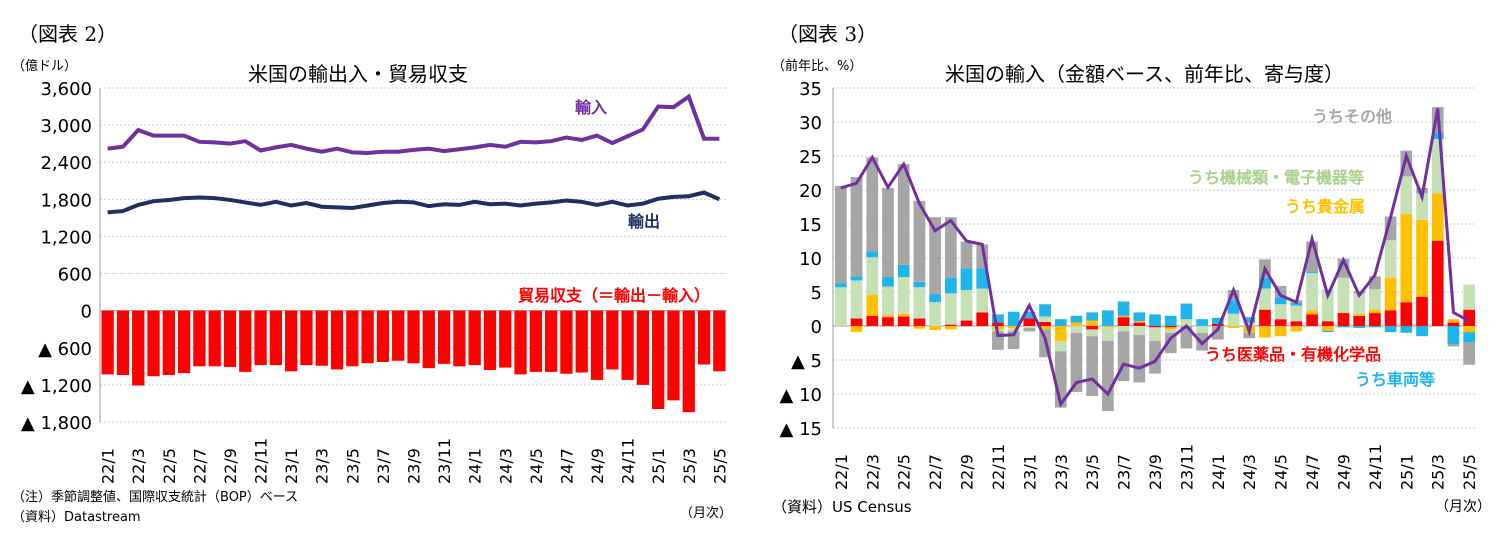 This screenshot has width=1497, height=550. Describe the element at coordinates (155, 497) in the screenshot. I see `chart1-note-1: （注）季節調整値、国際収支統計（BOP）ベース` at that location.